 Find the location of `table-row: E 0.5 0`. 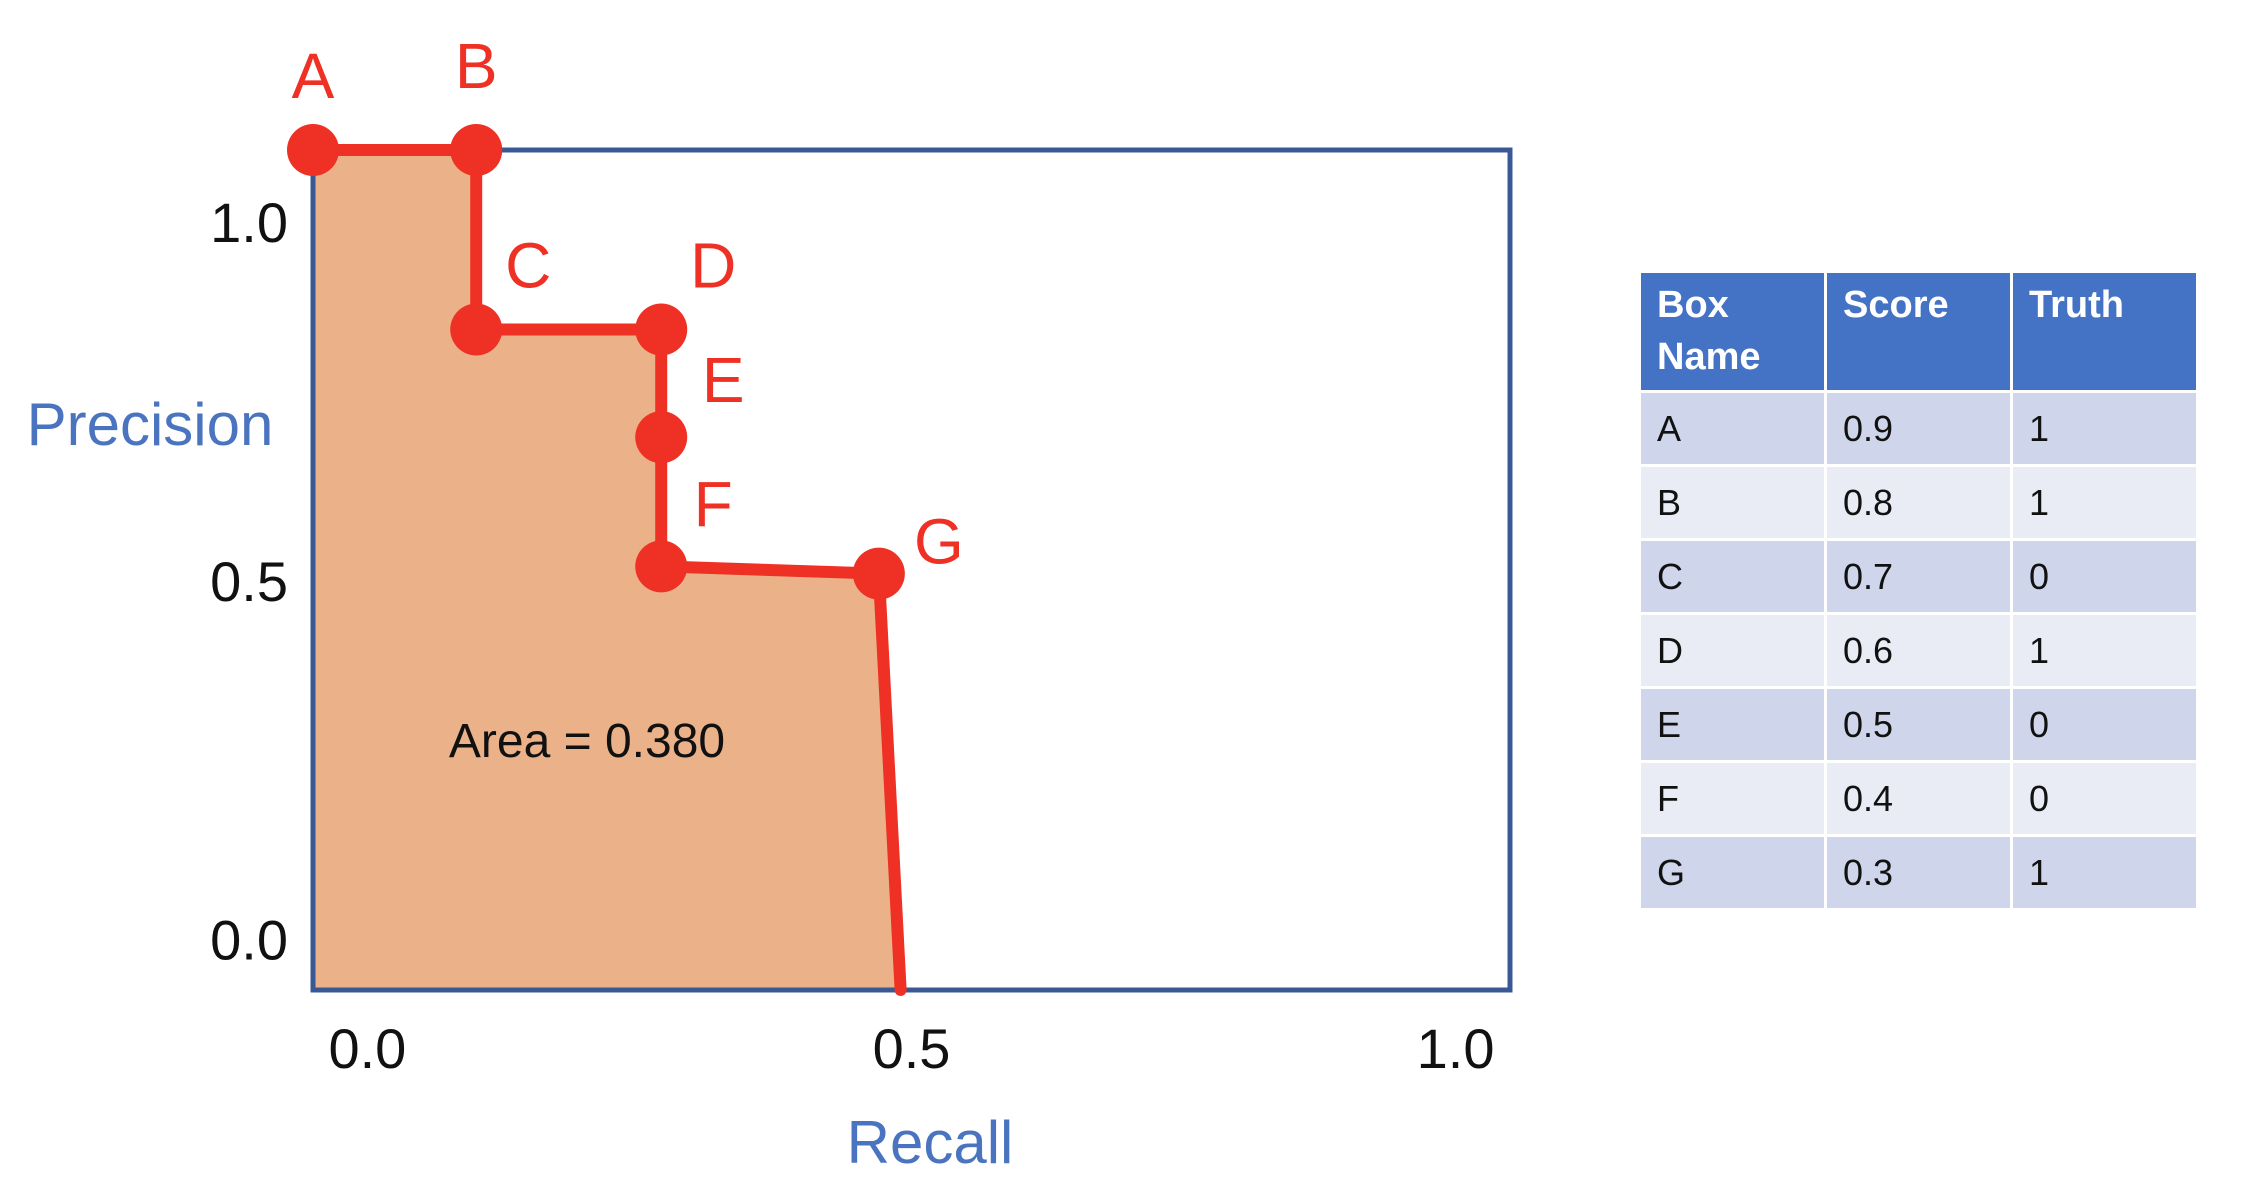

table-row: E 0.5 0 is located at coordinates (1918, 724).